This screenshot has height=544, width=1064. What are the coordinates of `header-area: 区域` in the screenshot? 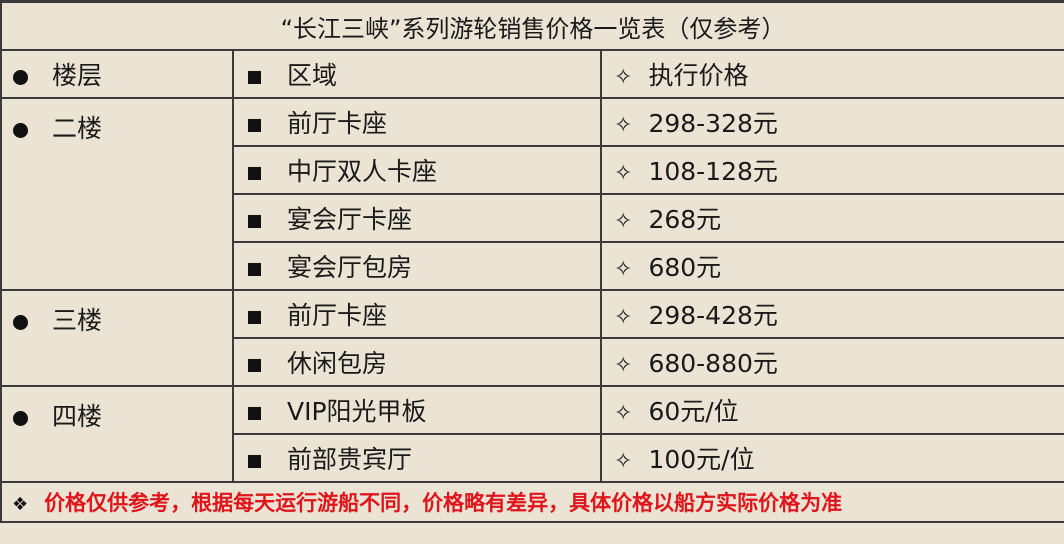 It's located at (312, 75).